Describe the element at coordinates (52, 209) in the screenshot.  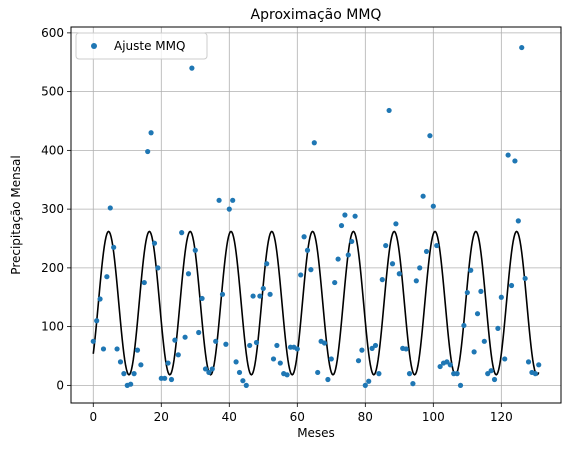
I see `y-tick-label: 300` at that location.